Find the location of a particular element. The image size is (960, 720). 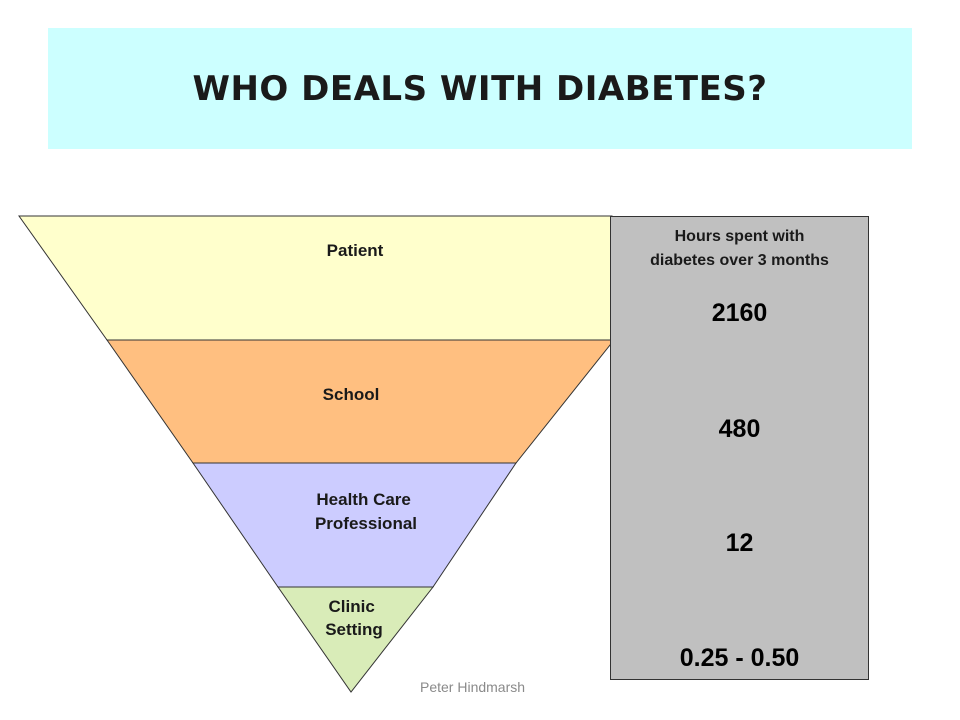

hours-header-line: diabetes over 3 months is located at coordinates (739, 260).